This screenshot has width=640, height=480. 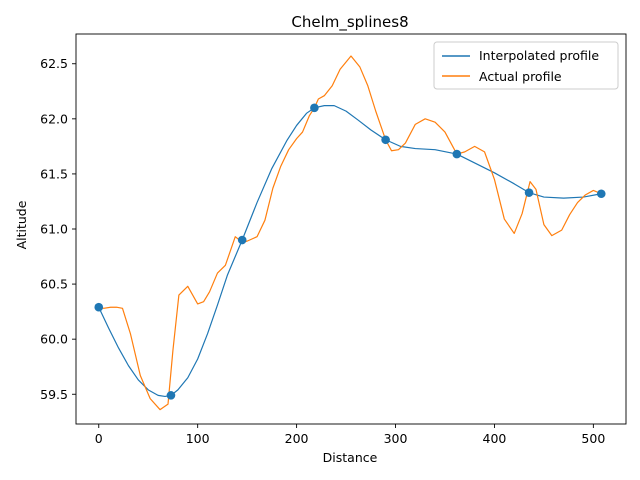 I want to click on legend-box, so click(x=526, y=65).